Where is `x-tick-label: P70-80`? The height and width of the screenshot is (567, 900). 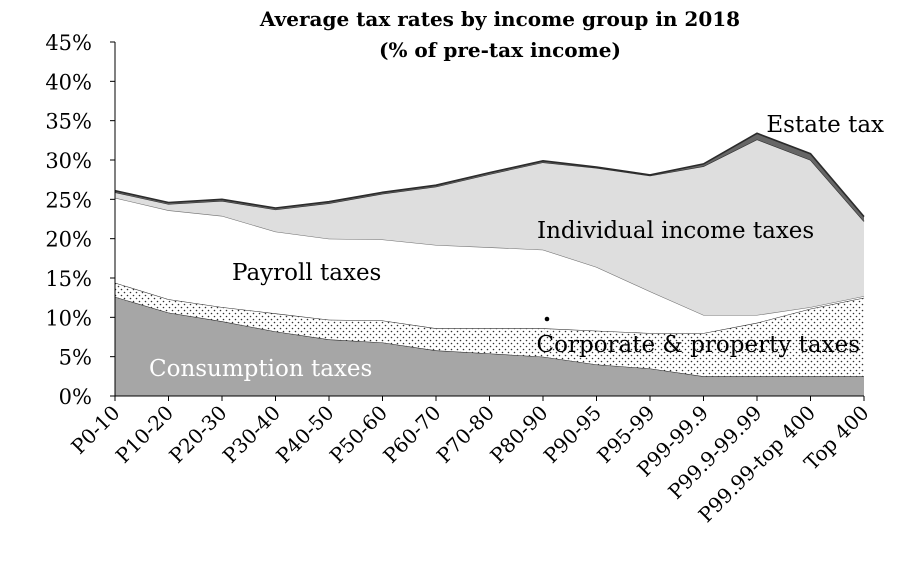
x-tick-label: P70-80 is located at coordinates (465, 434).